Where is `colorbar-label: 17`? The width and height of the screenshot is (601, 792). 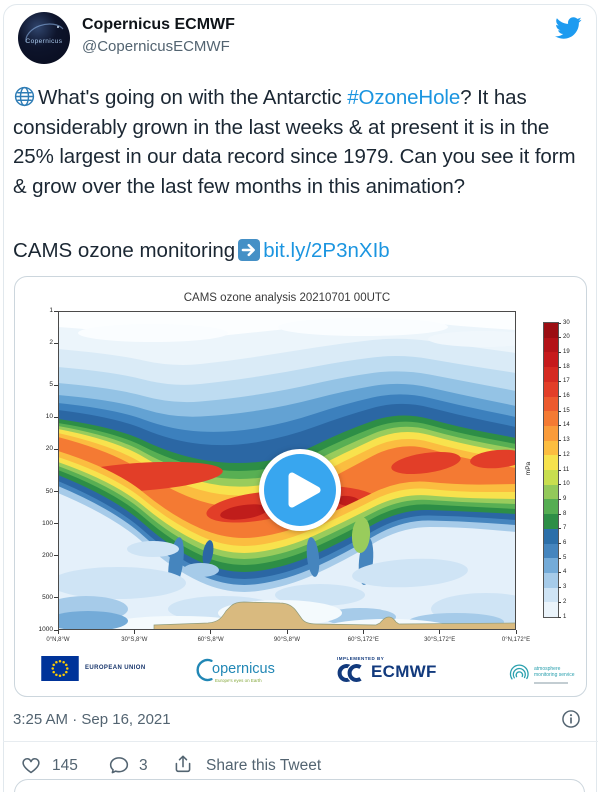
colorbar-label: 17 is located at coordinates (566, 381).